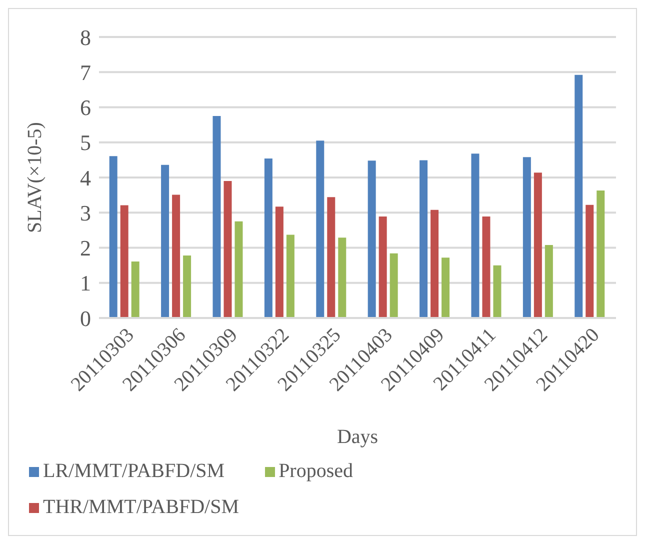 The height and width of the screenshot is (544, 645). What do you see at coordinates (85, 318) in the screenshot?
I see `y-tick-label: 0` at bounding box center [85, 318].